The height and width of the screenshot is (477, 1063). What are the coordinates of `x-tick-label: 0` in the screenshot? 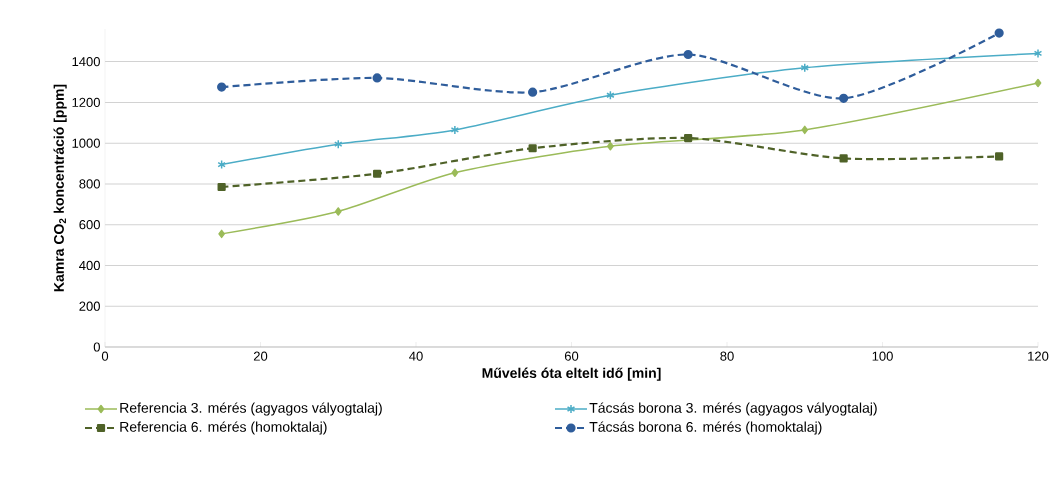 It's located at (105, 356).